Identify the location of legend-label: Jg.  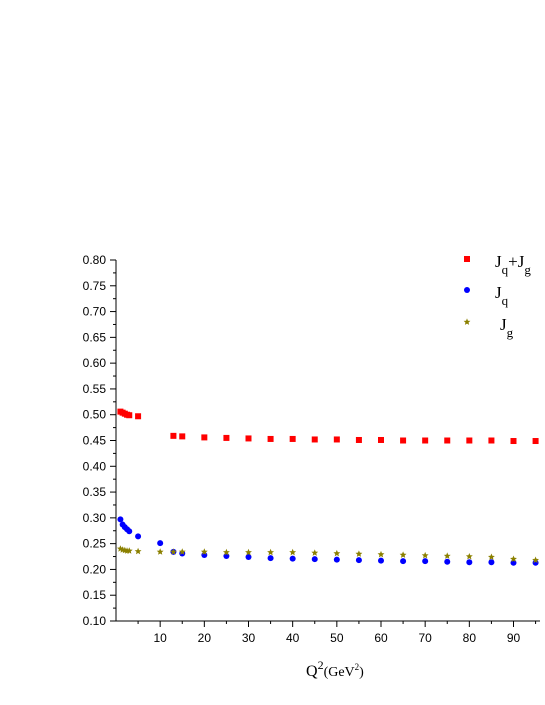
(507, 327).